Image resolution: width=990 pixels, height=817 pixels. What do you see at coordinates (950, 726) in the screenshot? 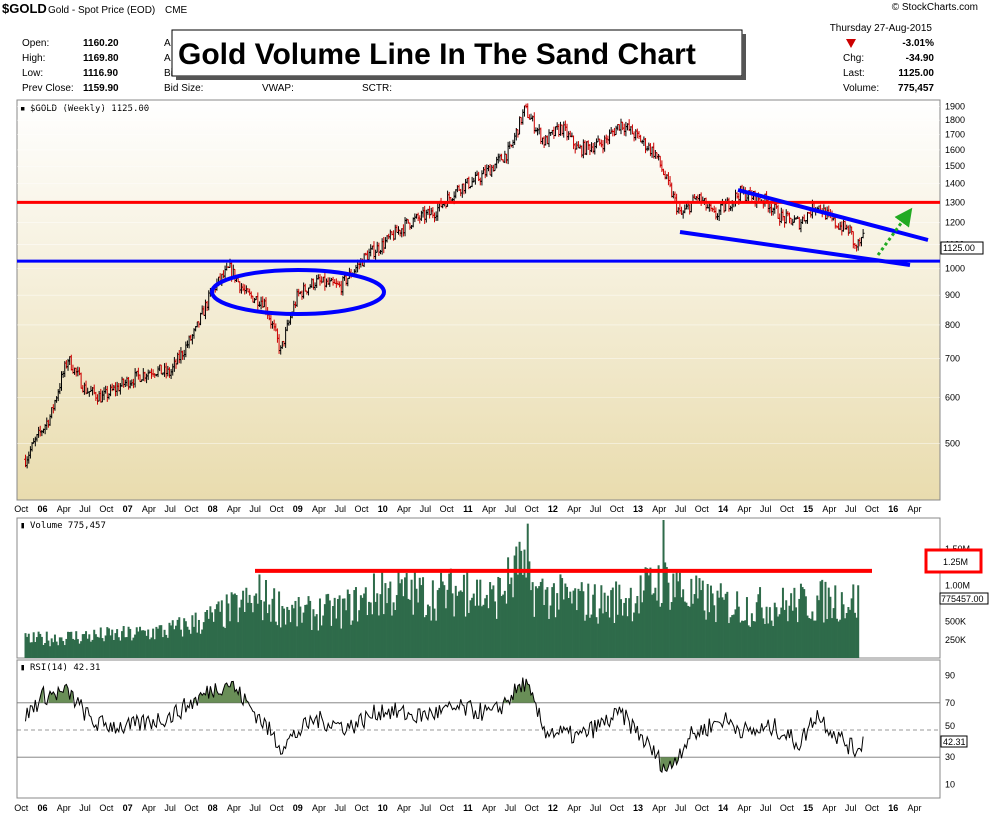
I see `rsi-tick-label: 50` at bounding box center [950, 726].